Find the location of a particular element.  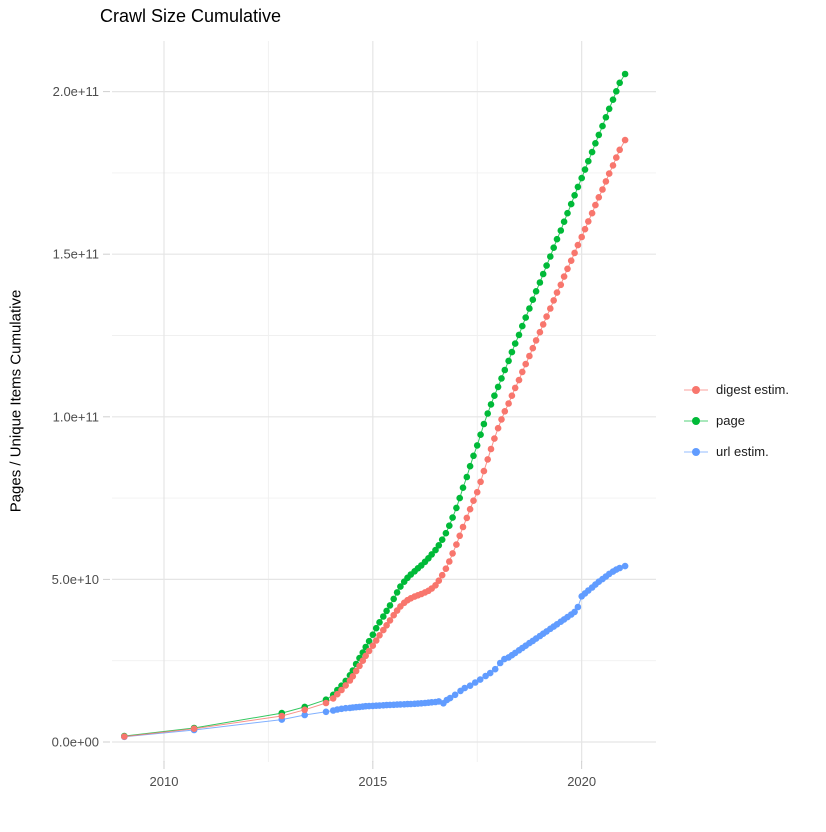

y-tick-label: 1.0e+11 is located at coordinates (76, 416).